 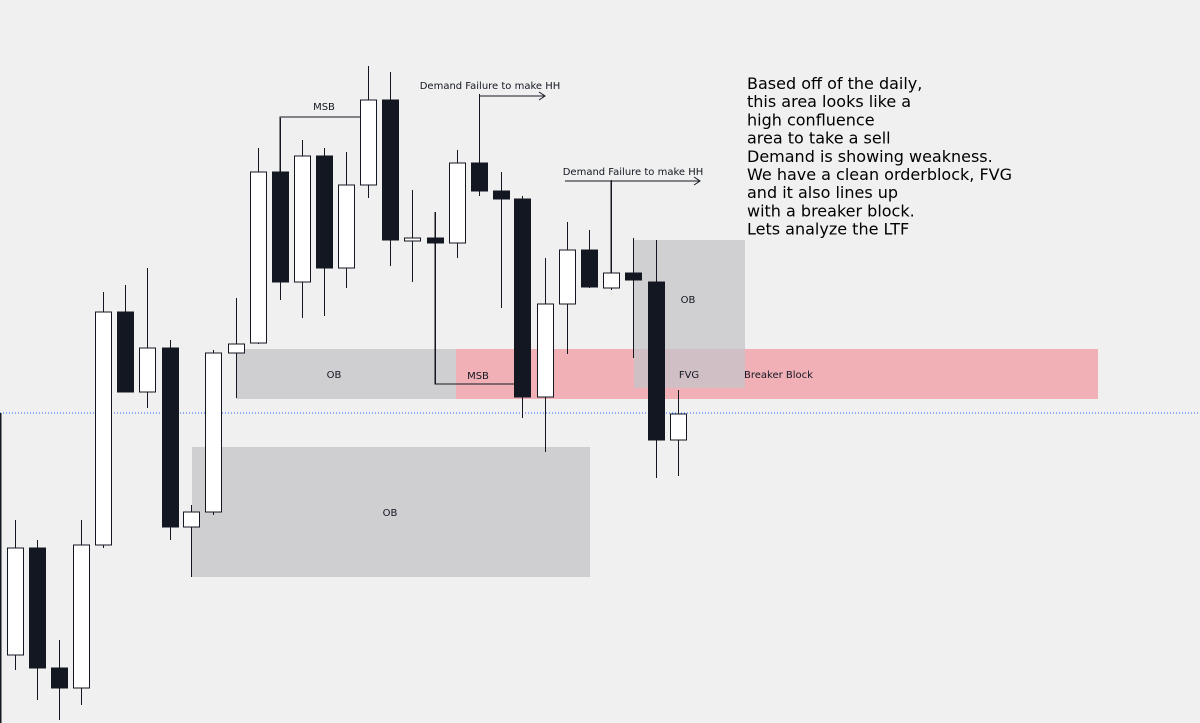 I want to click on label: FVG, so click(x=689, y=375).